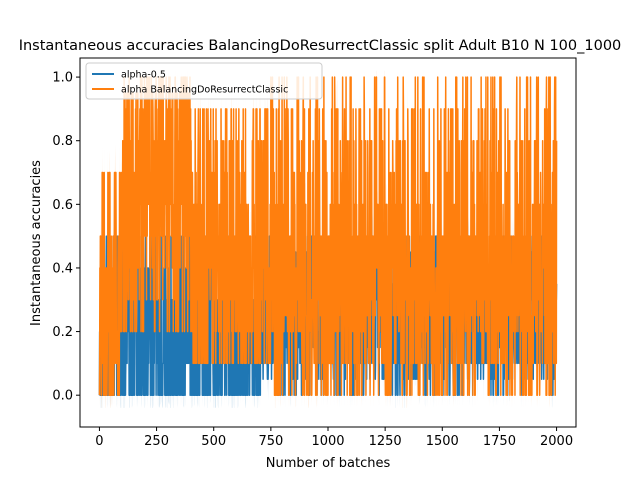 This screenshot has height=480, width=640. Describe the element at coordinates (62, 205) in the screenshot. I see `y-tick-label: 0.6` at that location.